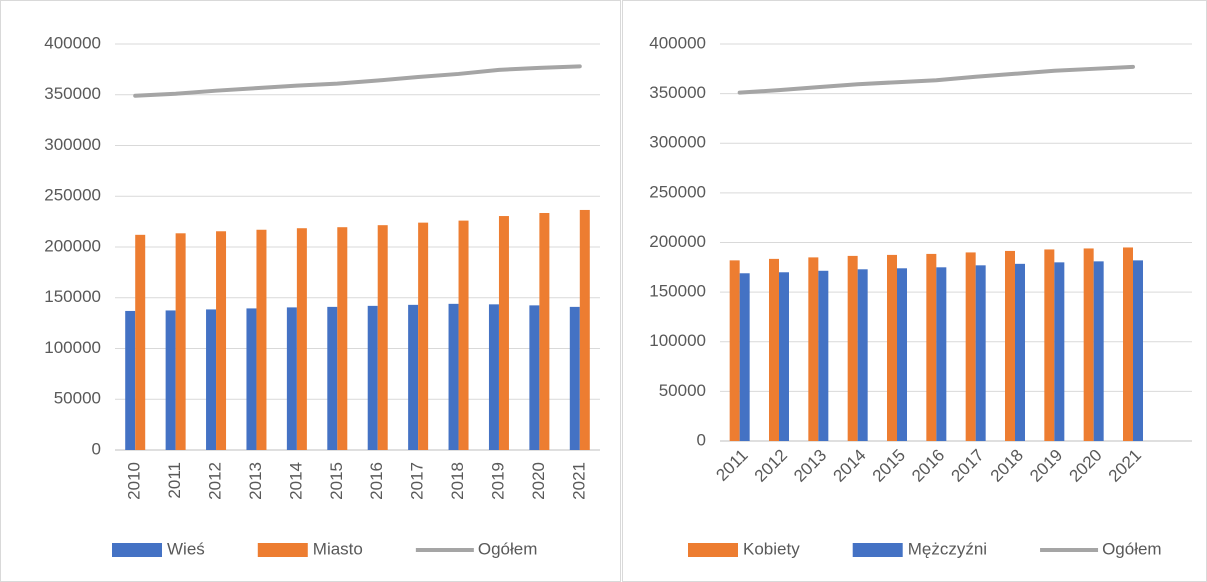 The width and height of the screenshot is (1207, 582). I want to click on legend-label: Kobiety, so click(771, 548).